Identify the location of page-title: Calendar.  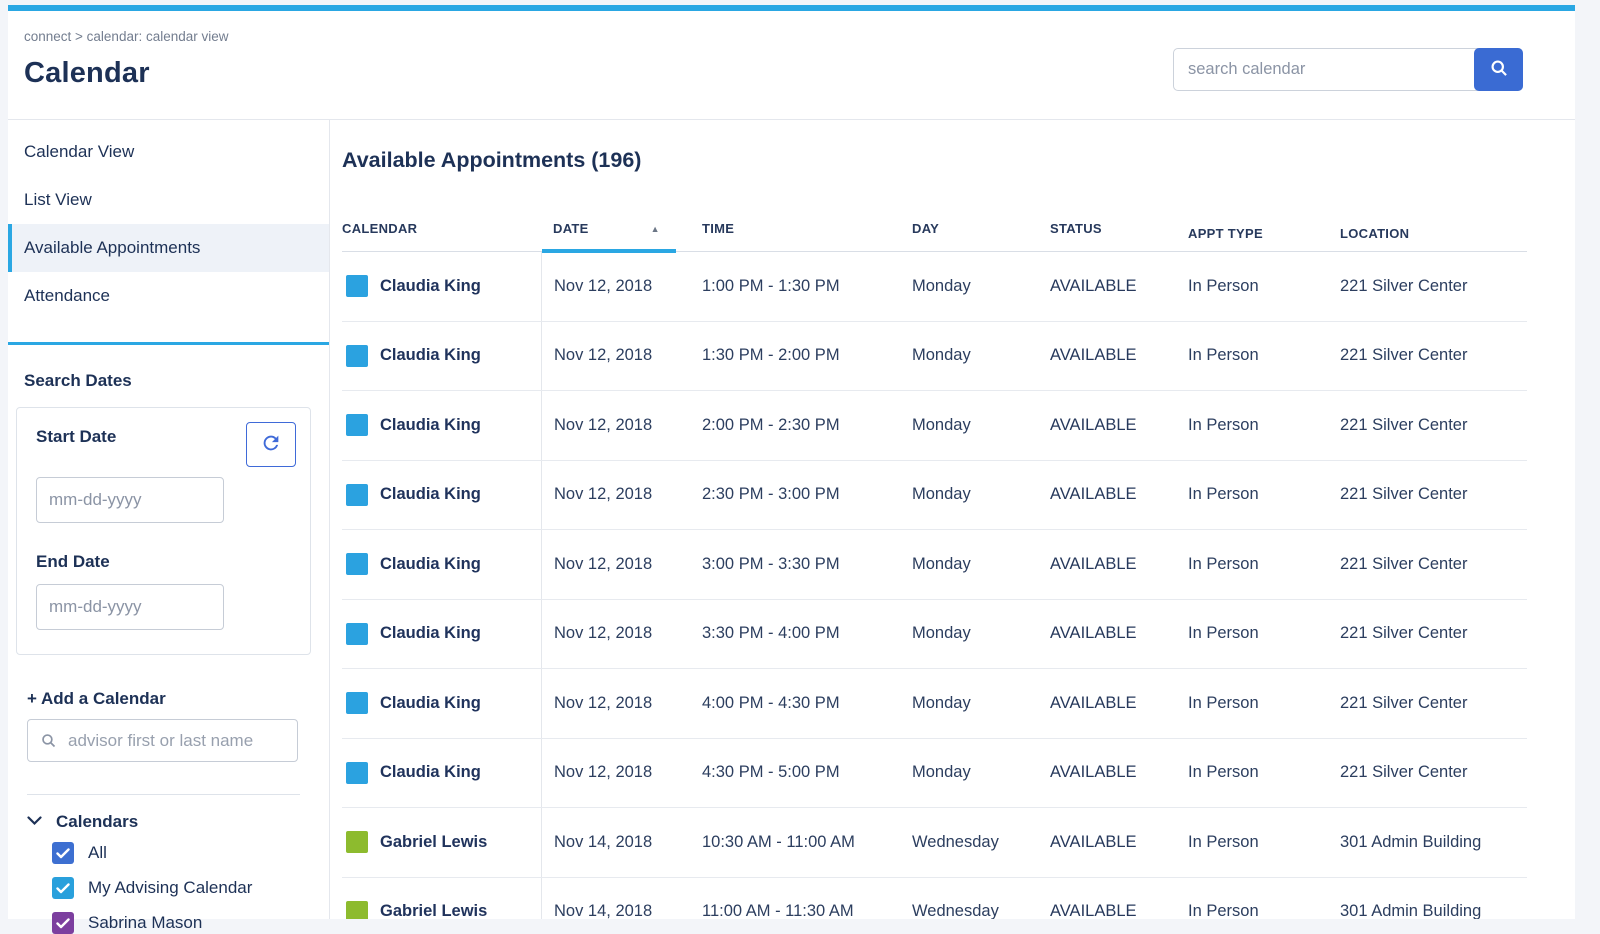
(87, 73).